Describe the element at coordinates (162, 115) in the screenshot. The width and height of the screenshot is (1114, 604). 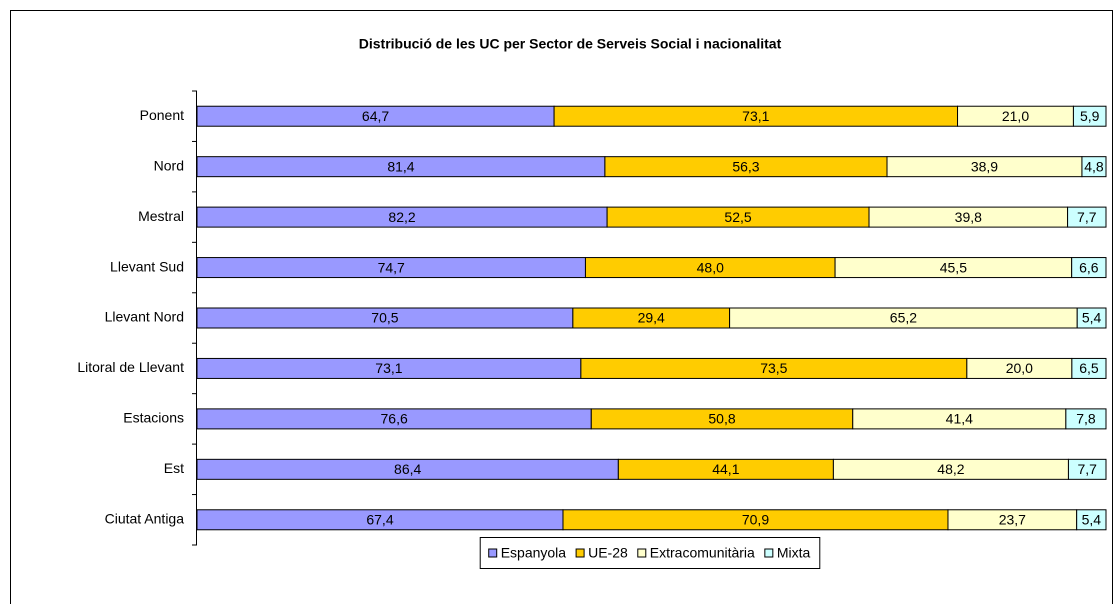
I see `y-tick-label: Ponent` at that location.